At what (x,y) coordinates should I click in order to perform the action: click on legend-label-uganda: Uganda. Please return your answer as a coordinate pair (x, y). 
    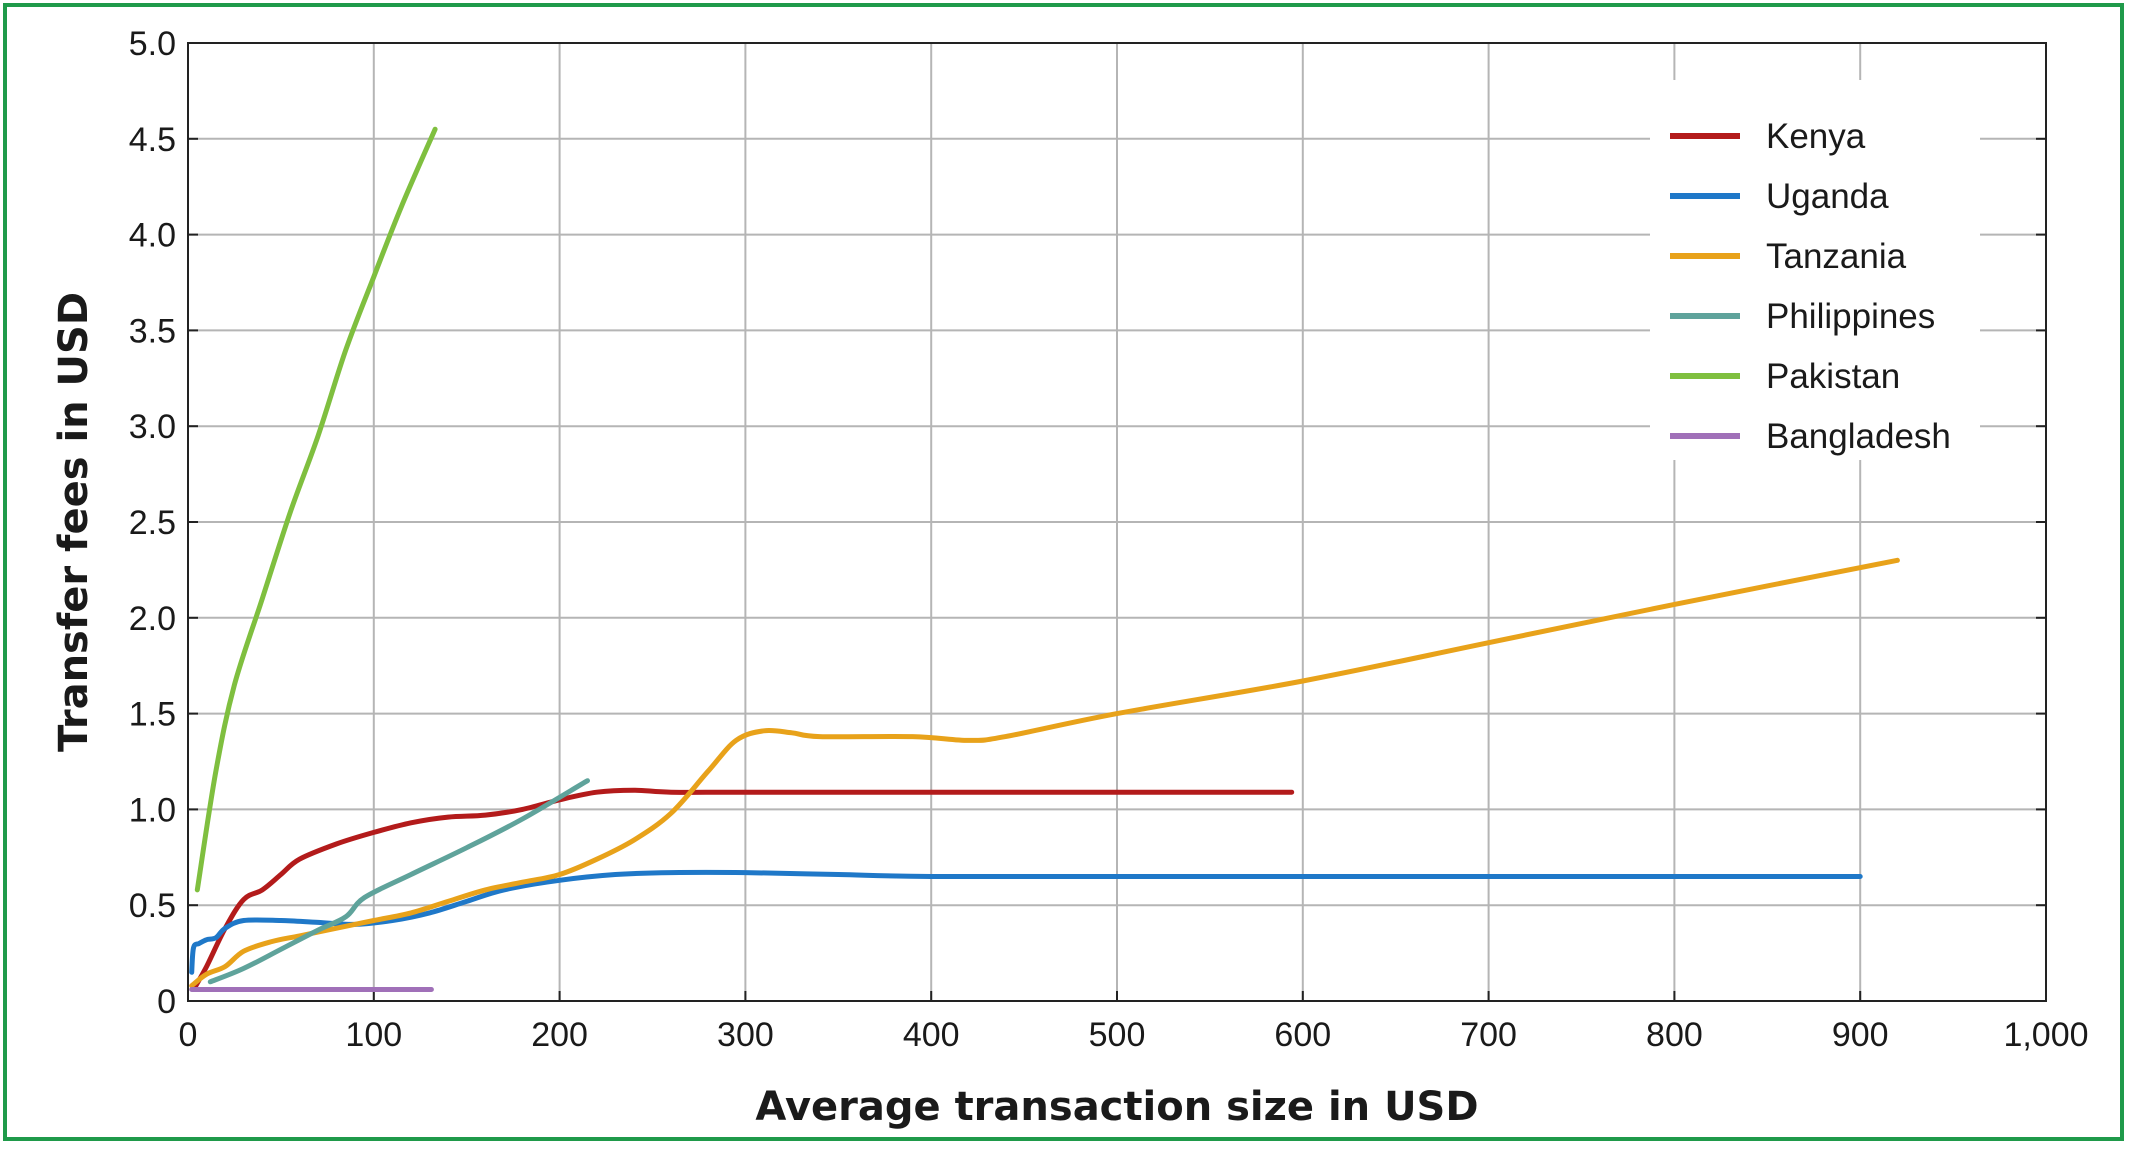
    Looking at the image, I should click on (1827, 196).